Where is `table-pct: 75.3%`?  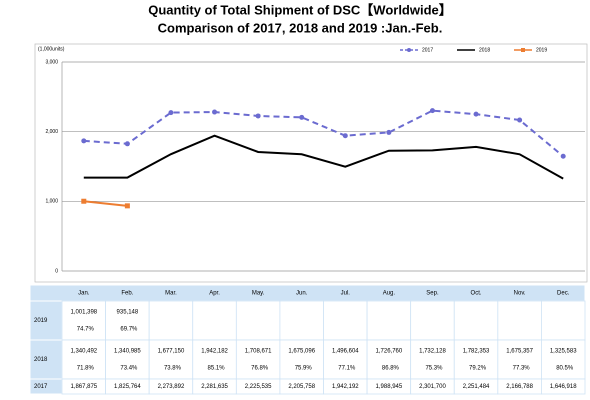 table-pct: 75.3% is located at coordinates (434, 369).